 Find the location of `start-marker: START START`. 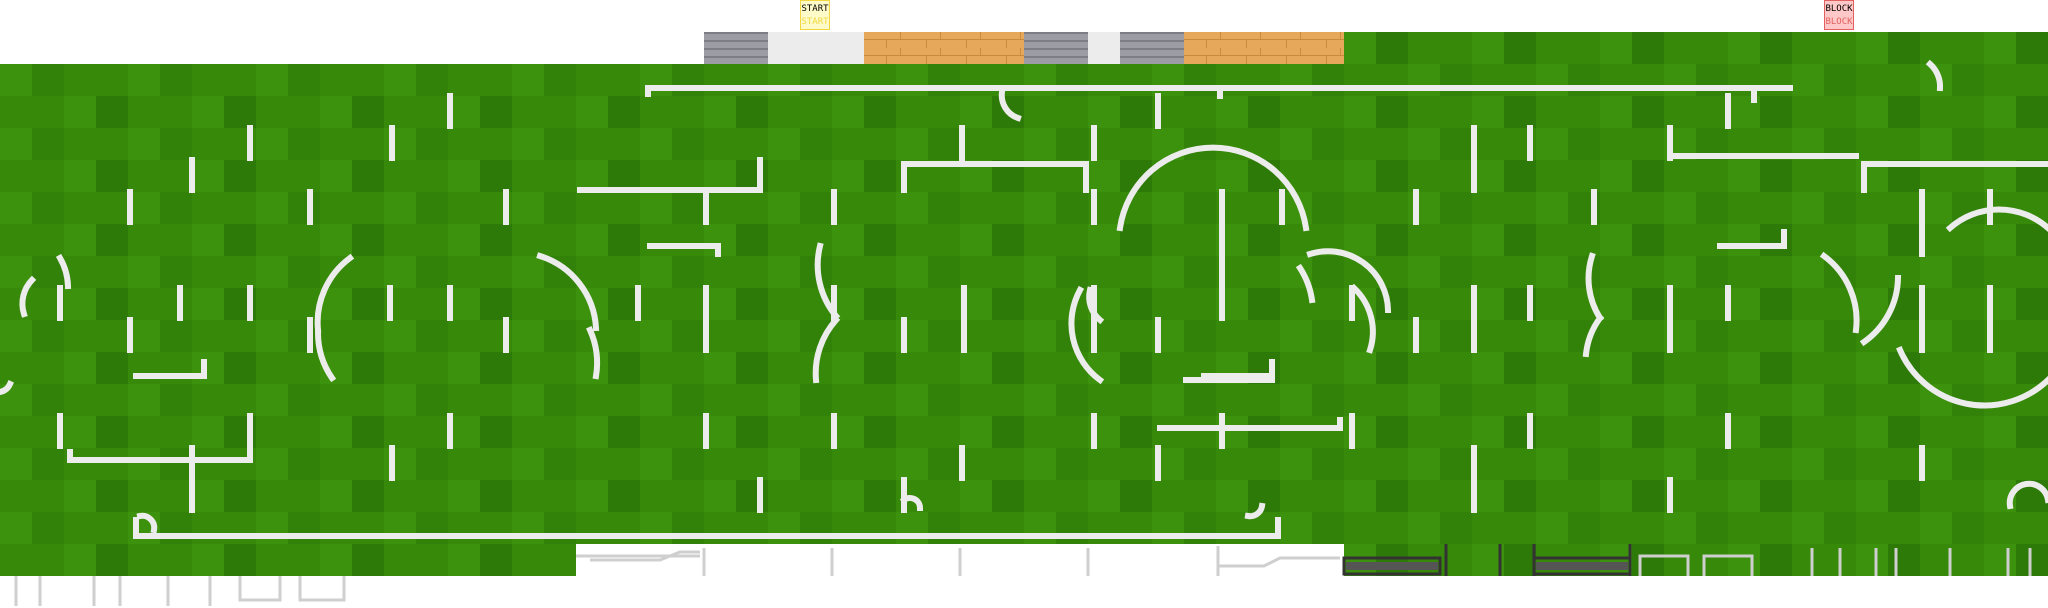

start-marker: START START is located at coordinates (815, 15).